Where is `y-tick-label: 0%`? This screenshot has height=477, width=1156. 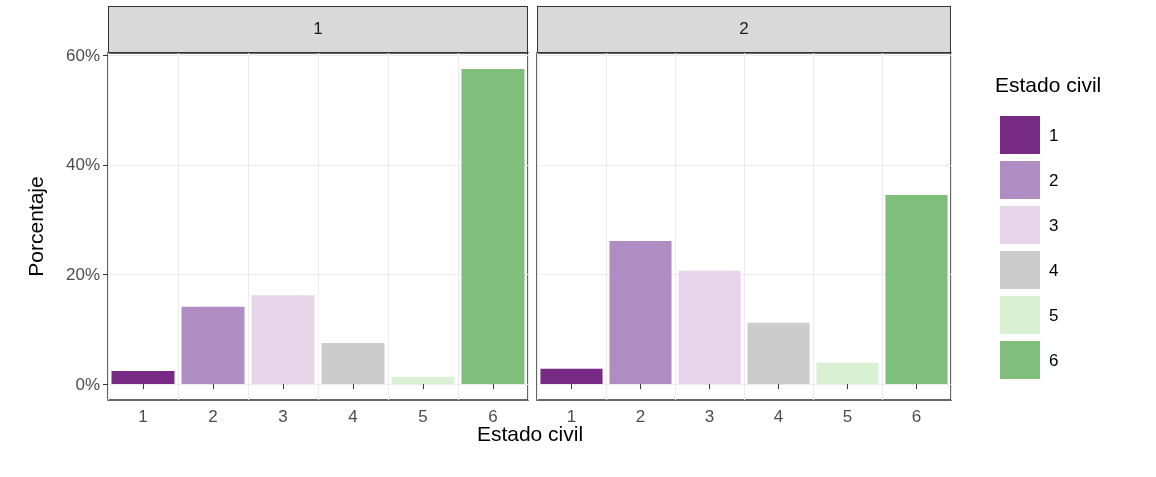 y-tick-label: 0% is located at coordinates (87, 384).